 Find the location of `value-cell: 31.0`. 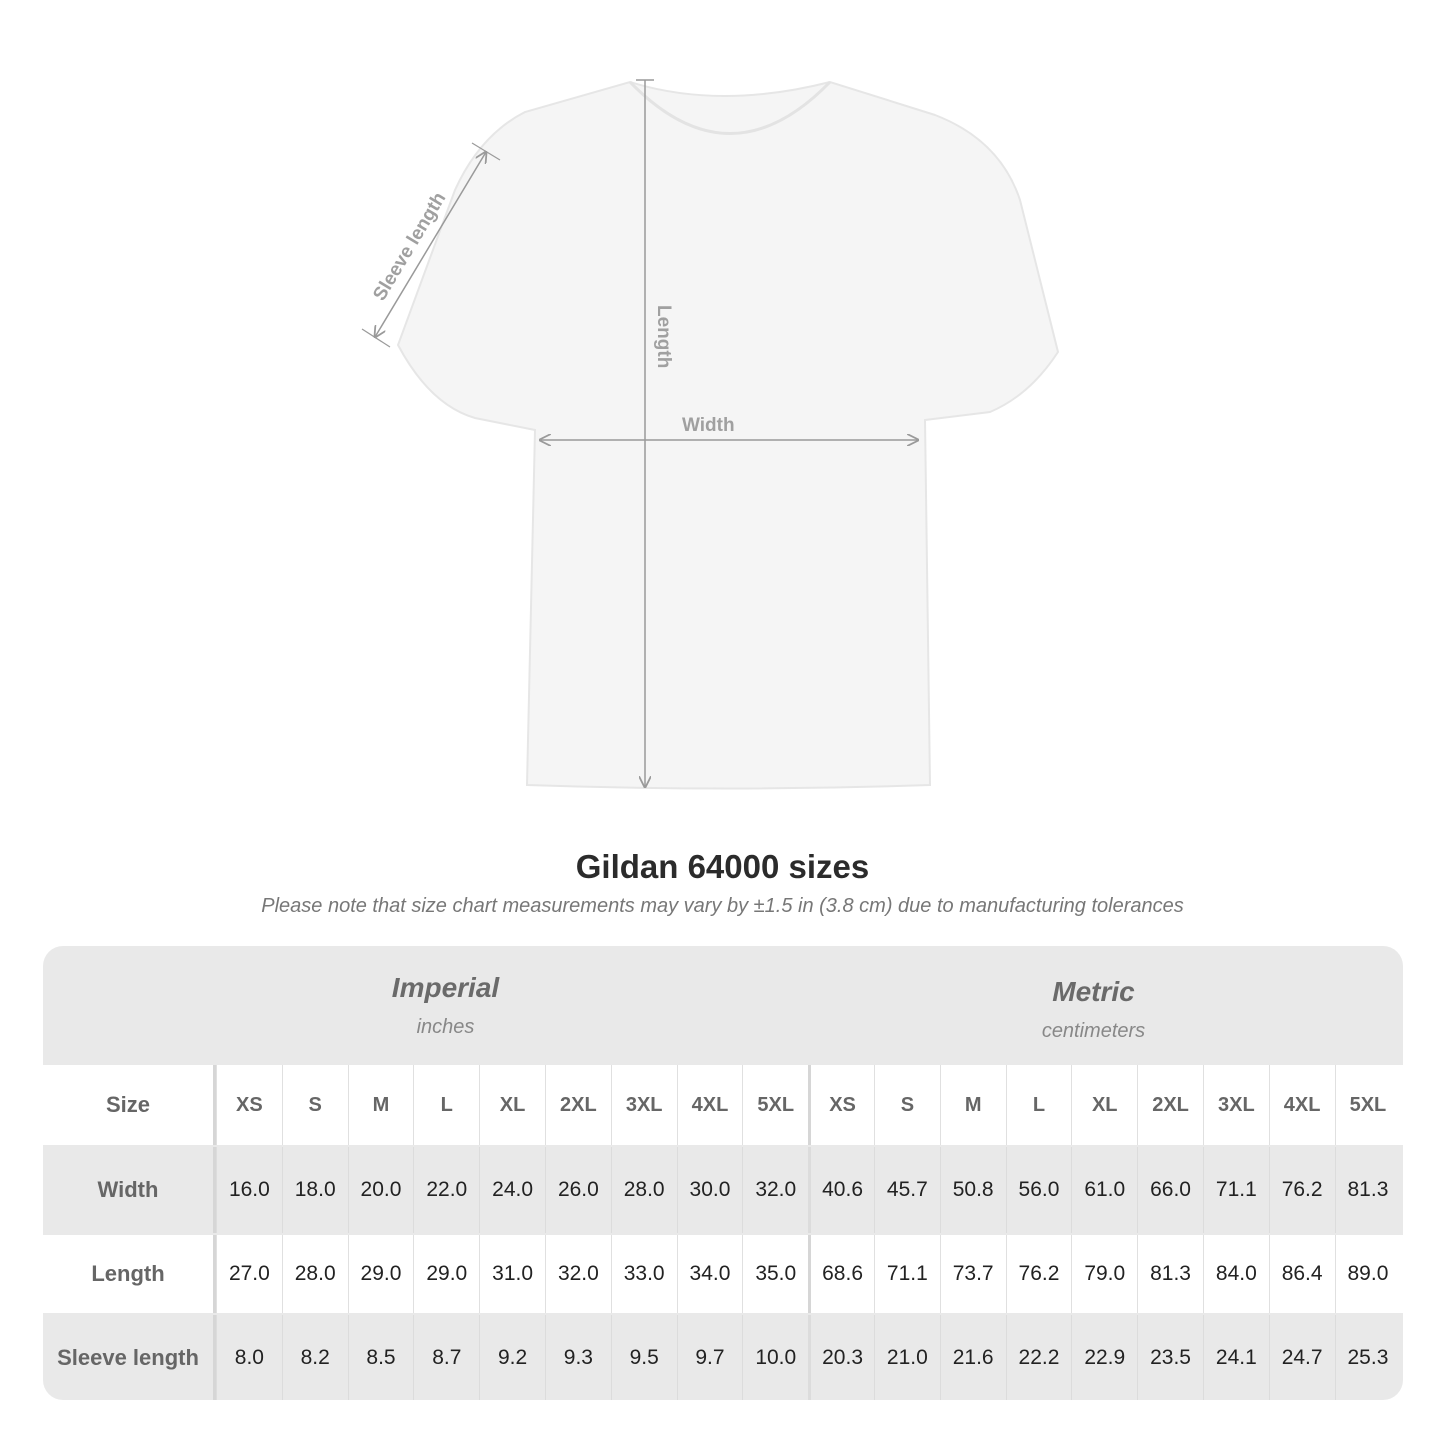

value-cell: 31.0 is located at coordinates (512, 1274).